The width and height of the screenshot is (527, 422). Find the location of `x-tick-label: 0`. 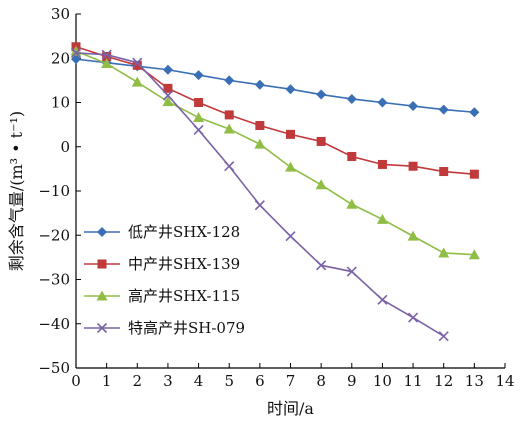

x-tick-label: 0 is located at coordinates (76, 381).